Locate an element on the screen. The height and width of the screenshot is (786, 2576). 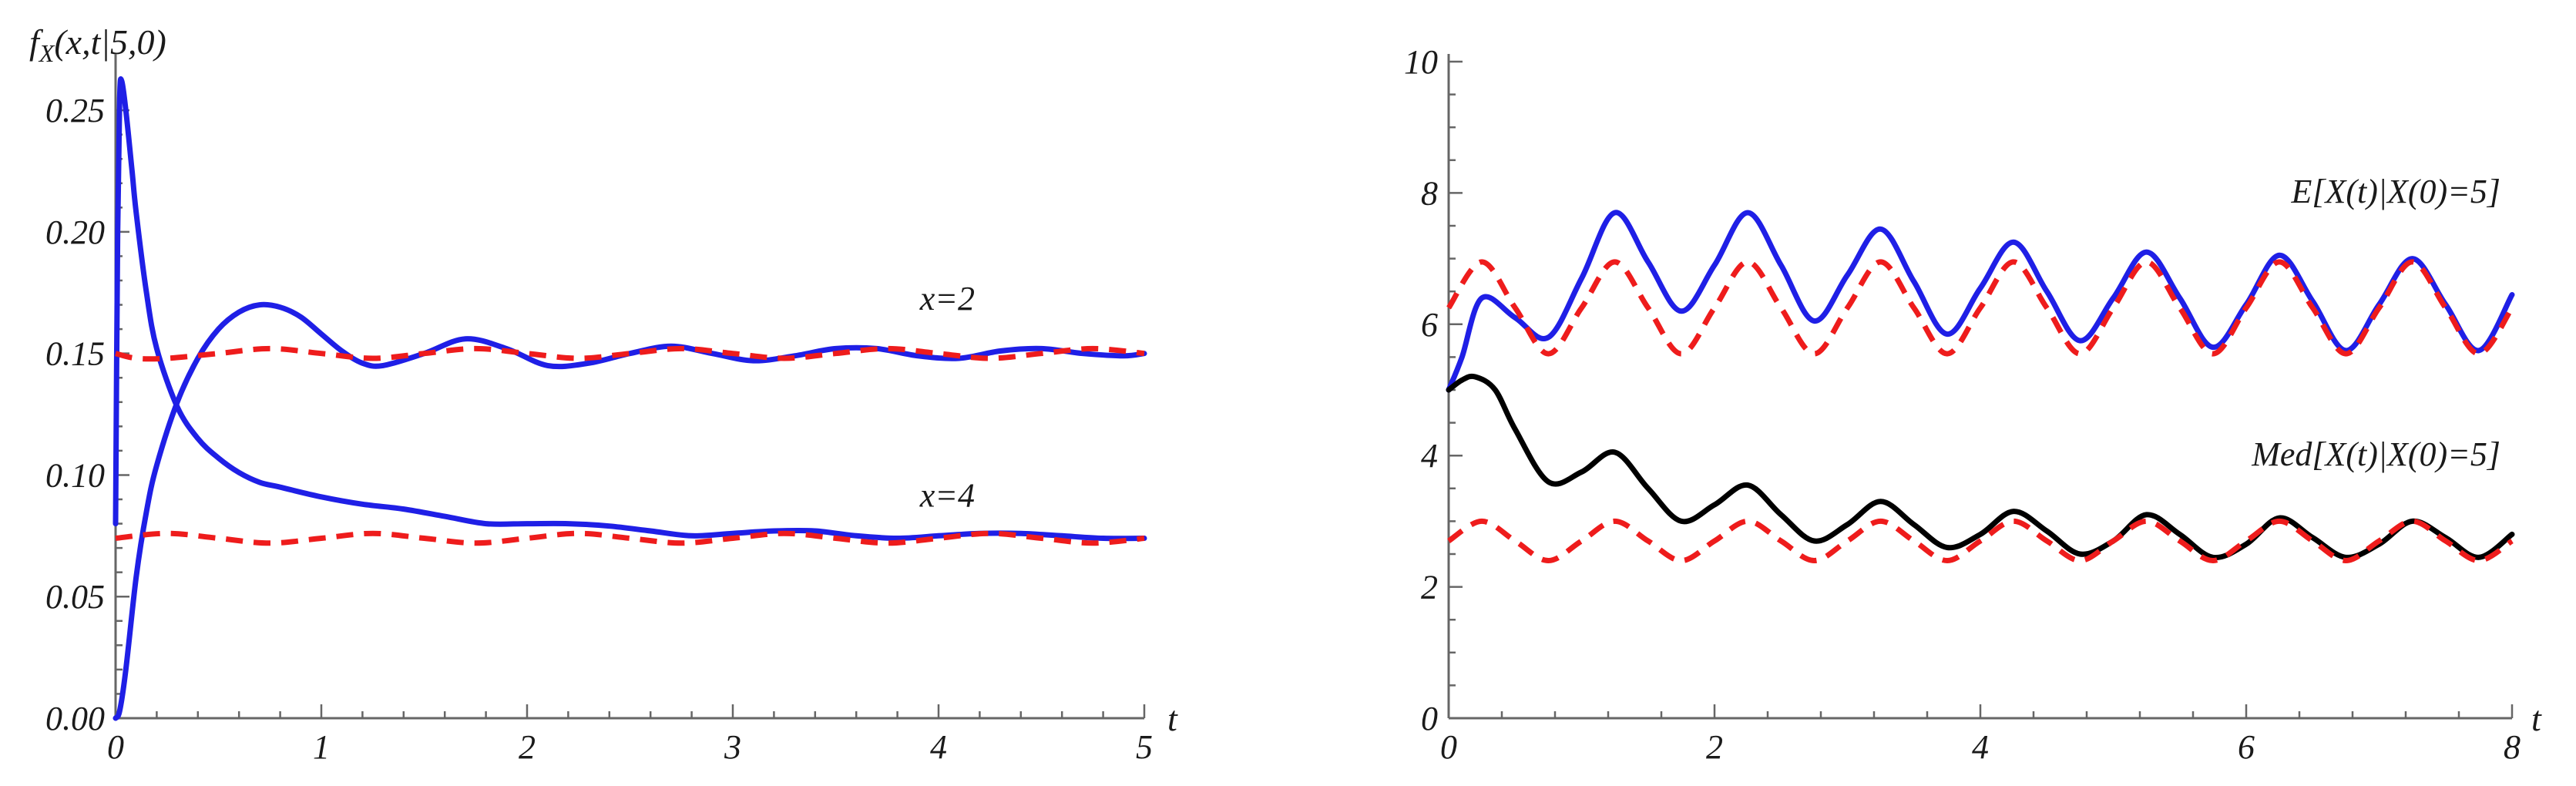
right-annotation: E[X(t)|X(0)=5] is located at coordinates (2396, 191).